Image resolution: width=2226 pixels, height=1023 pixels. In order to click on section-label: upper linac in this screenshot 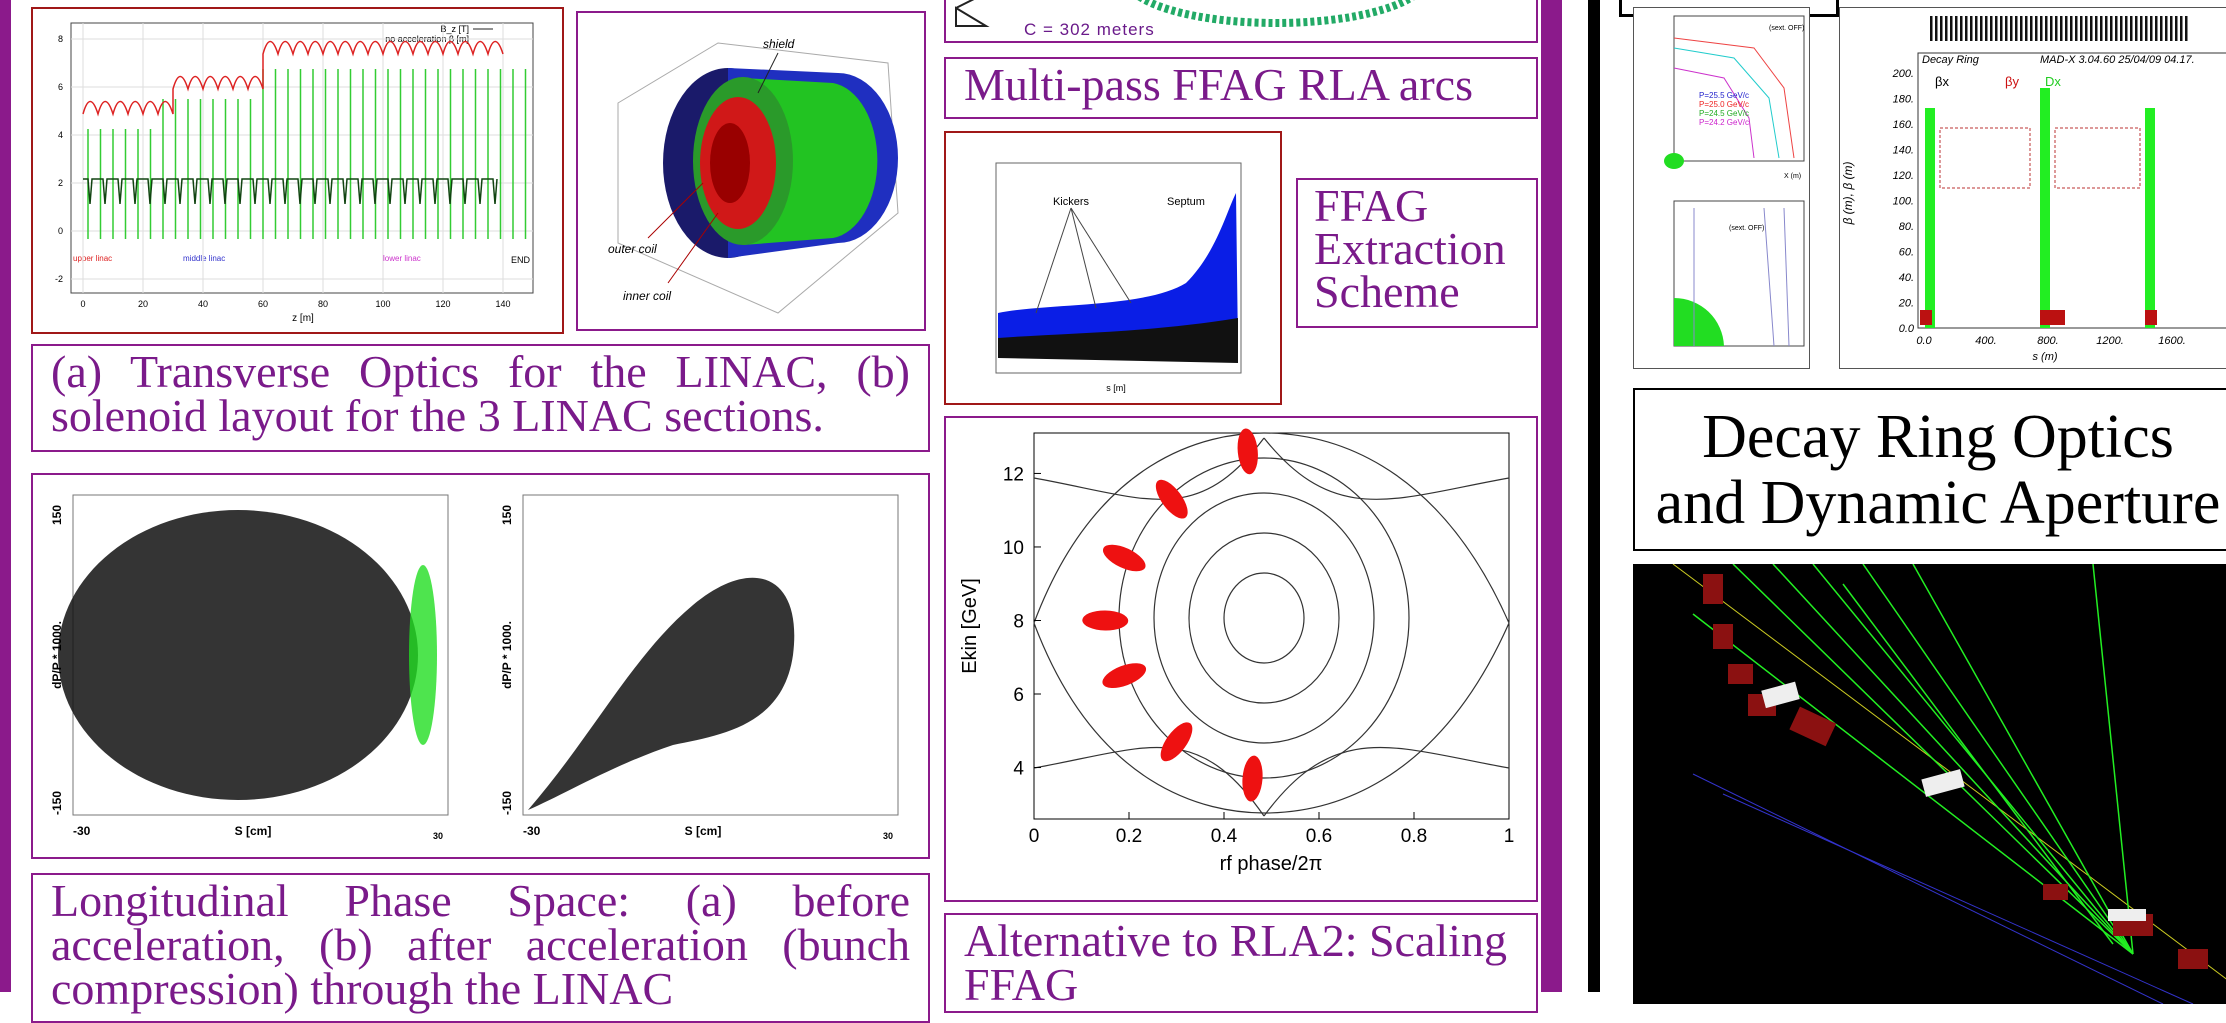, I will do `click(92, 258)`.